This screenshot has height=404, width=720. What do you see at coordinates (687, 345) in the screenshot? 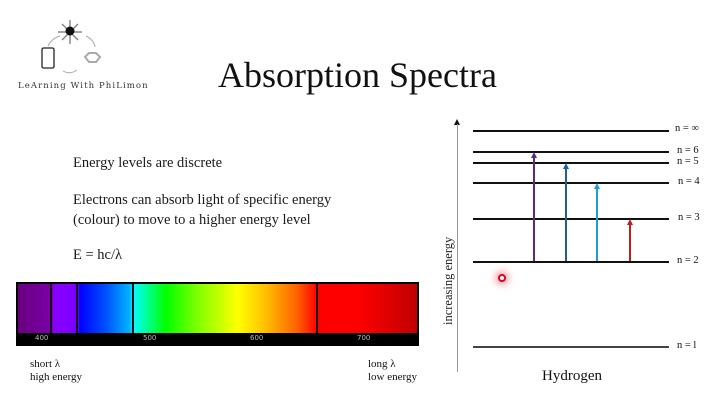
I see `level-label-n1: n = l` at bounding box center [687, 345].